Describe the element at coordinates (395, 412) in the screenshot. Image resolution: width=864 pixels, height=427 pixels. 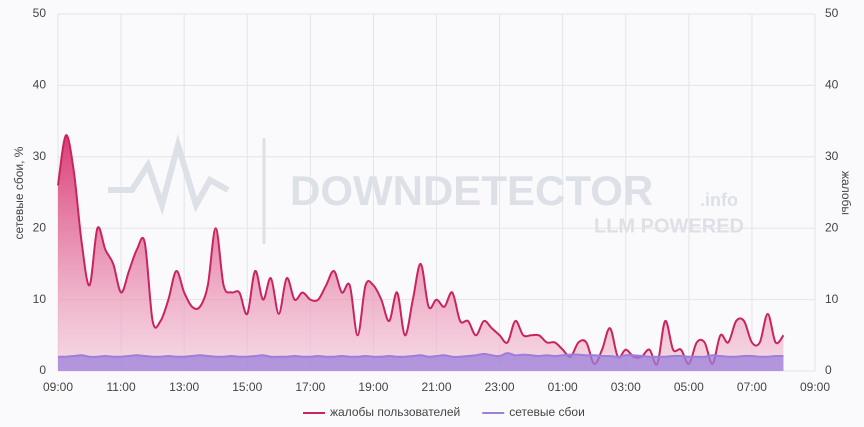
I see `legend-label: жалобы пользователей` at that location.